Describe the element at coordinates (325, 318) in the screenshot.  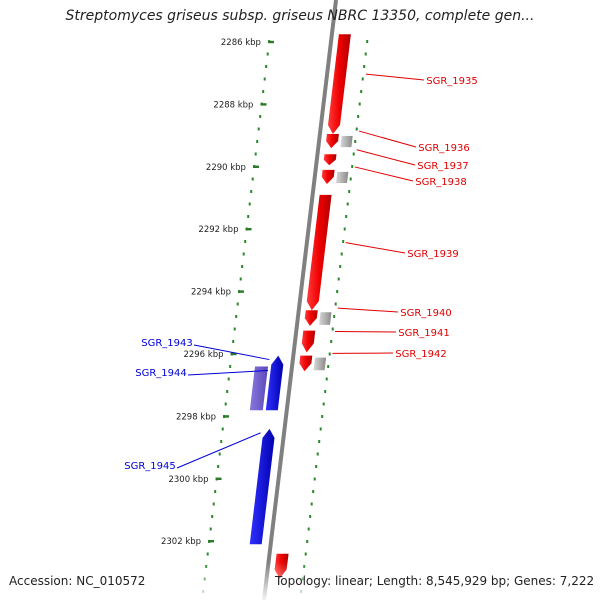
I see `gene-sgr-1940-alt-feature` at that location.